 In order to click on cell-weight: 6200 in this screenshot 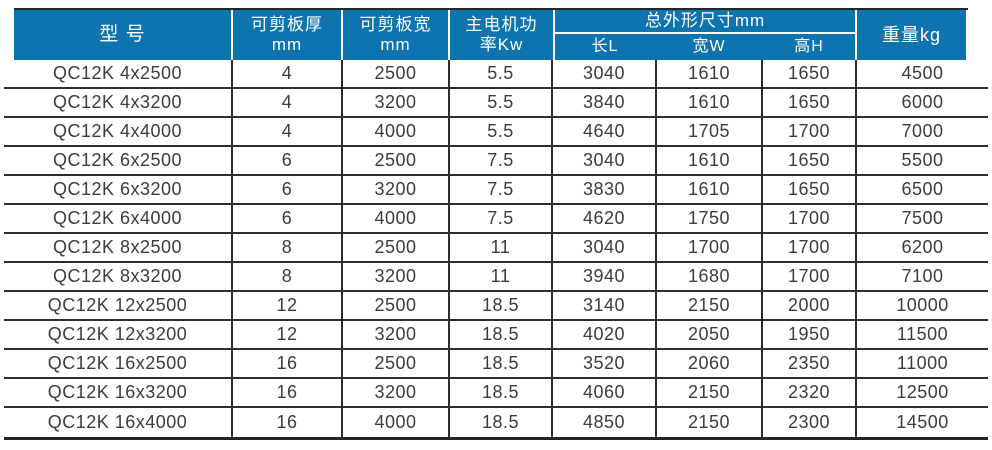, I will do `click(922, 247)`.